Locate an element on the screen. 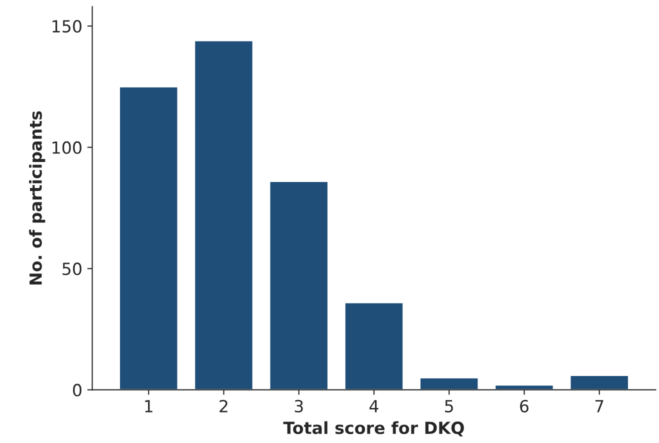  y-tick-label: 100 is located at coordinates (67, 147).